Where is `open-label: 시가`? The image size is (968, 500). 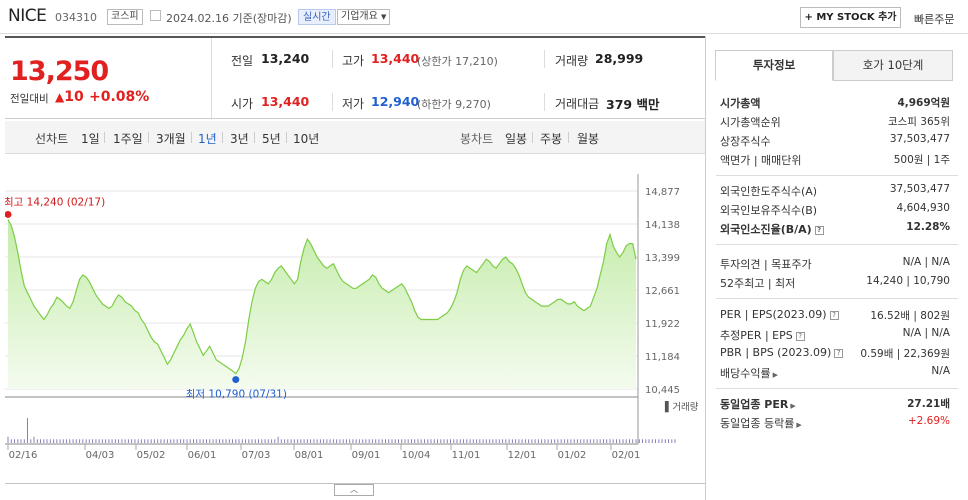
open-label: 시가 is located at coordinates (242, 104).